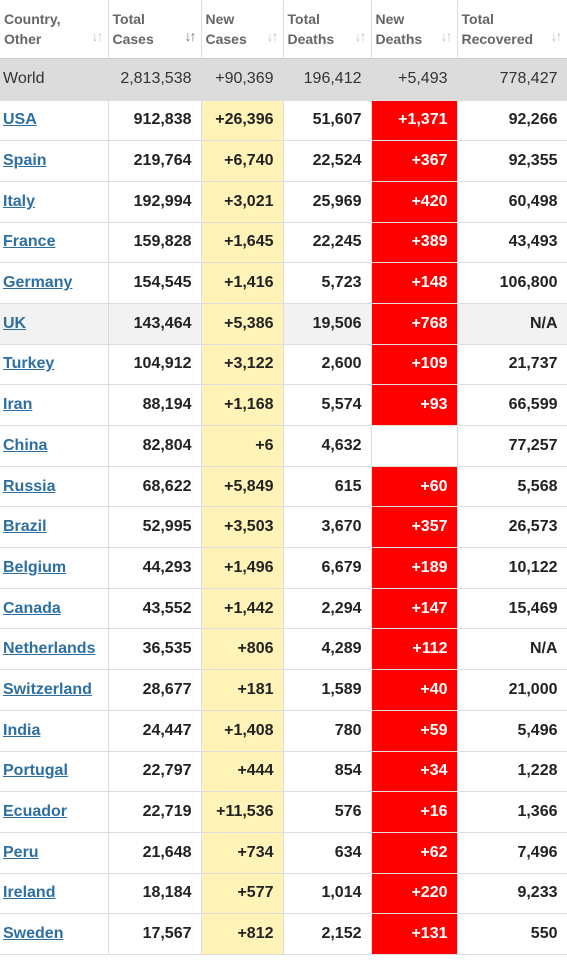 The height and width of the screenshot is (960, 567). What do you see at coordinates (327, 202) in the screenshot?
I see `total-deaths-cell: 25,969` at bounding box center [327, 202].